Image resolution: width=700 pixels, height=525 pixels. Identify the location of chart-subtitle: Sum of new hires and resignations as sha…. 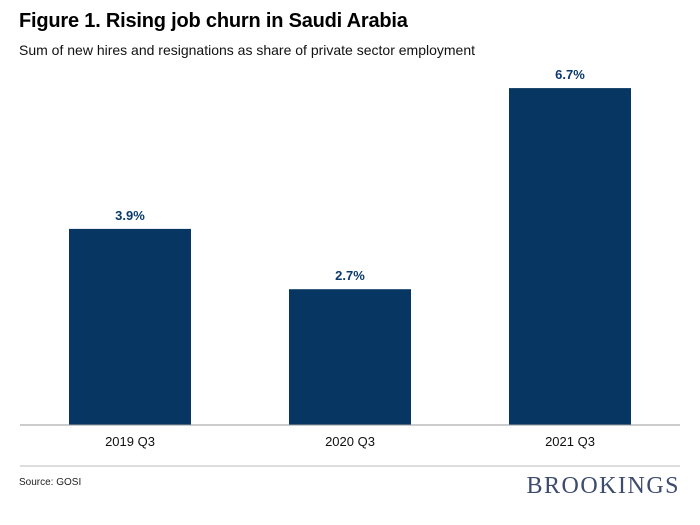
(247, 50).